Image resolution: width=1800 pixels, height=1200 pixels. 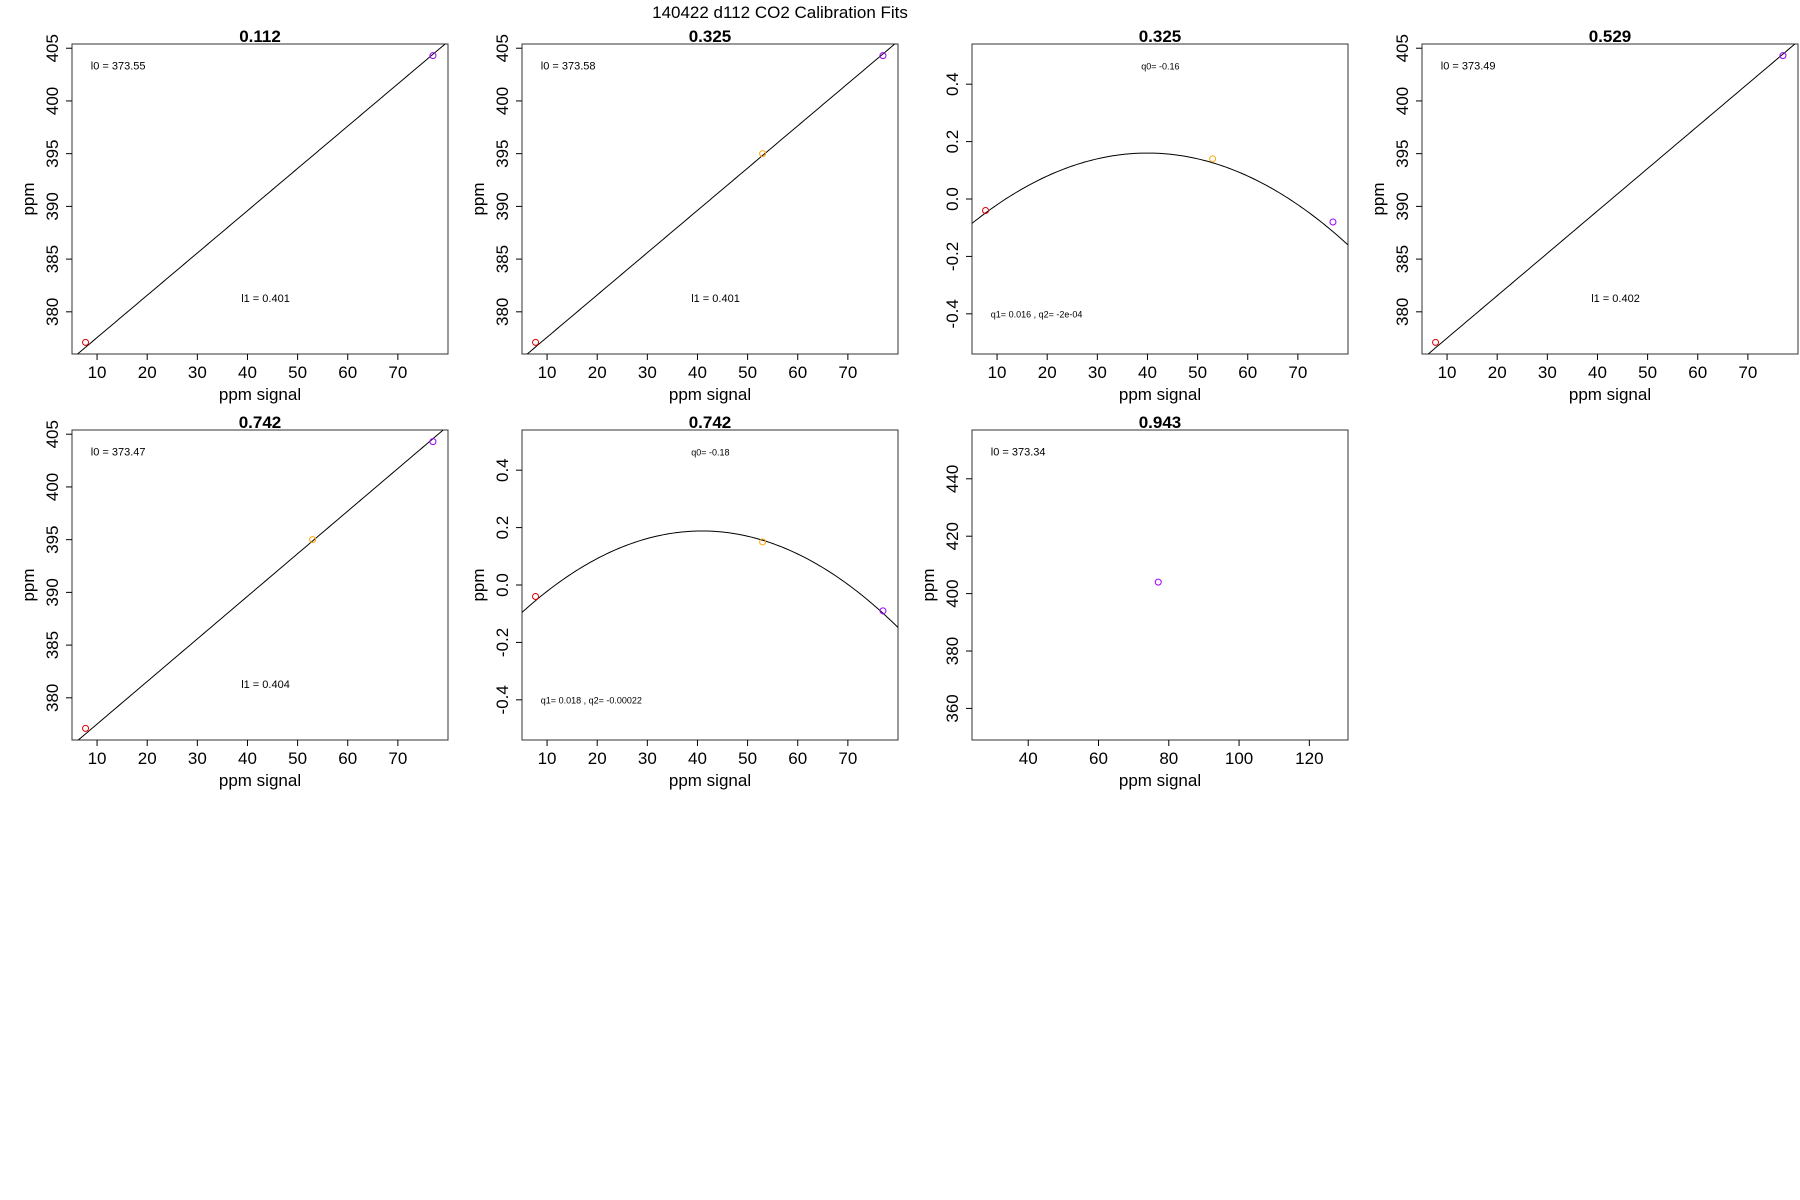 What do you see at coordinates (118, 67) in the screenshot?
I see `fit-annotation: l0 = 373.55` at bounding box center [118, 67].